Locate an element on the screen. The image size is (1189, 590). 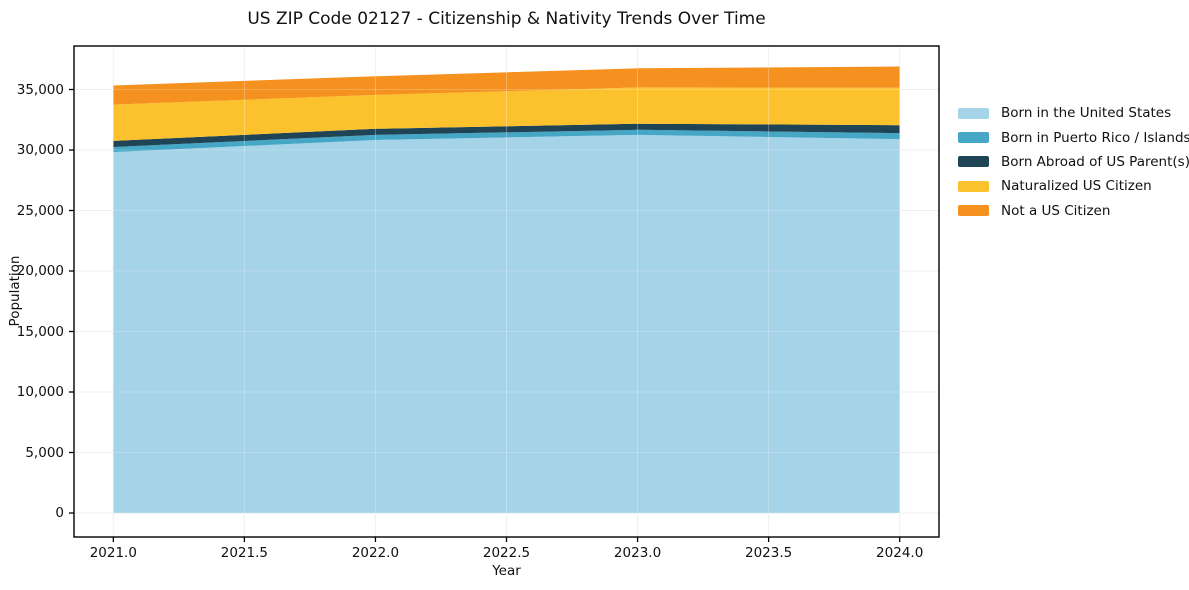
legend-item: Naturalized US Citizen is located at coordinates (1073, 186).